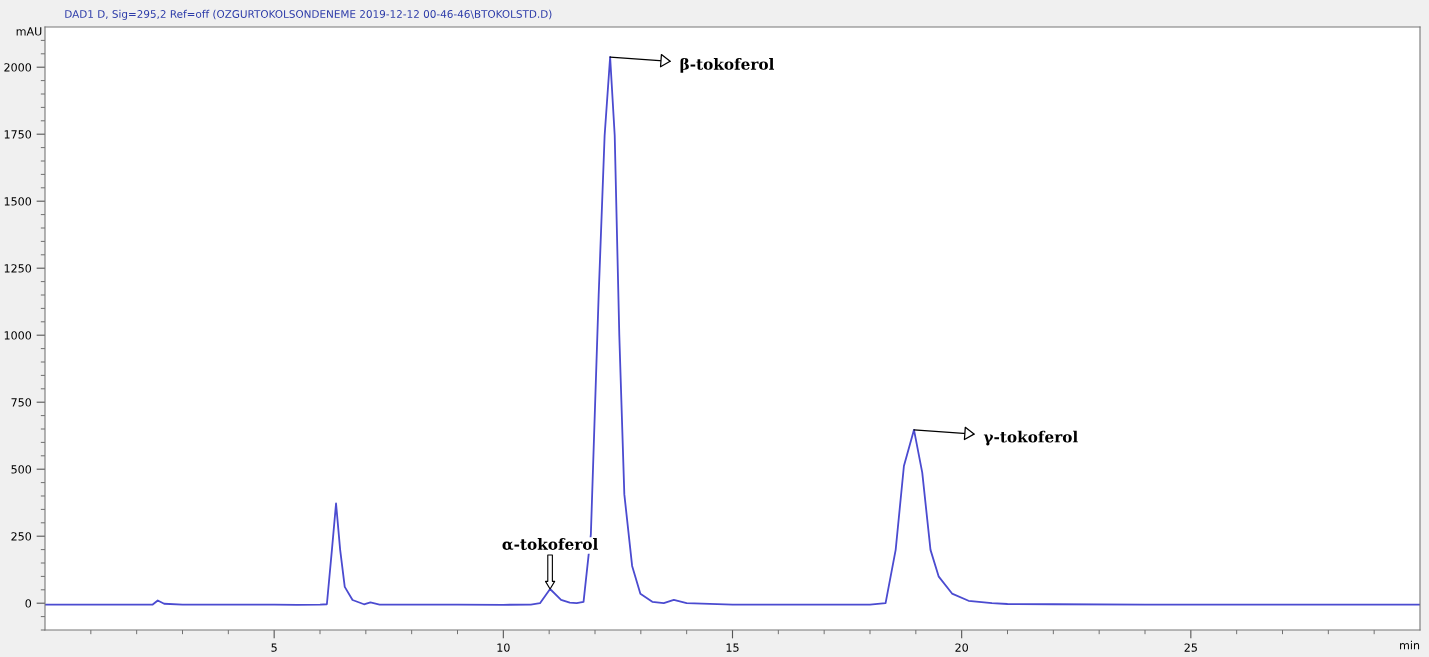  What do you see at coordinates (1030, 438) in the screenshot?
I see `annotation: γ-tokoferol` at bounding box center [1030, 438].